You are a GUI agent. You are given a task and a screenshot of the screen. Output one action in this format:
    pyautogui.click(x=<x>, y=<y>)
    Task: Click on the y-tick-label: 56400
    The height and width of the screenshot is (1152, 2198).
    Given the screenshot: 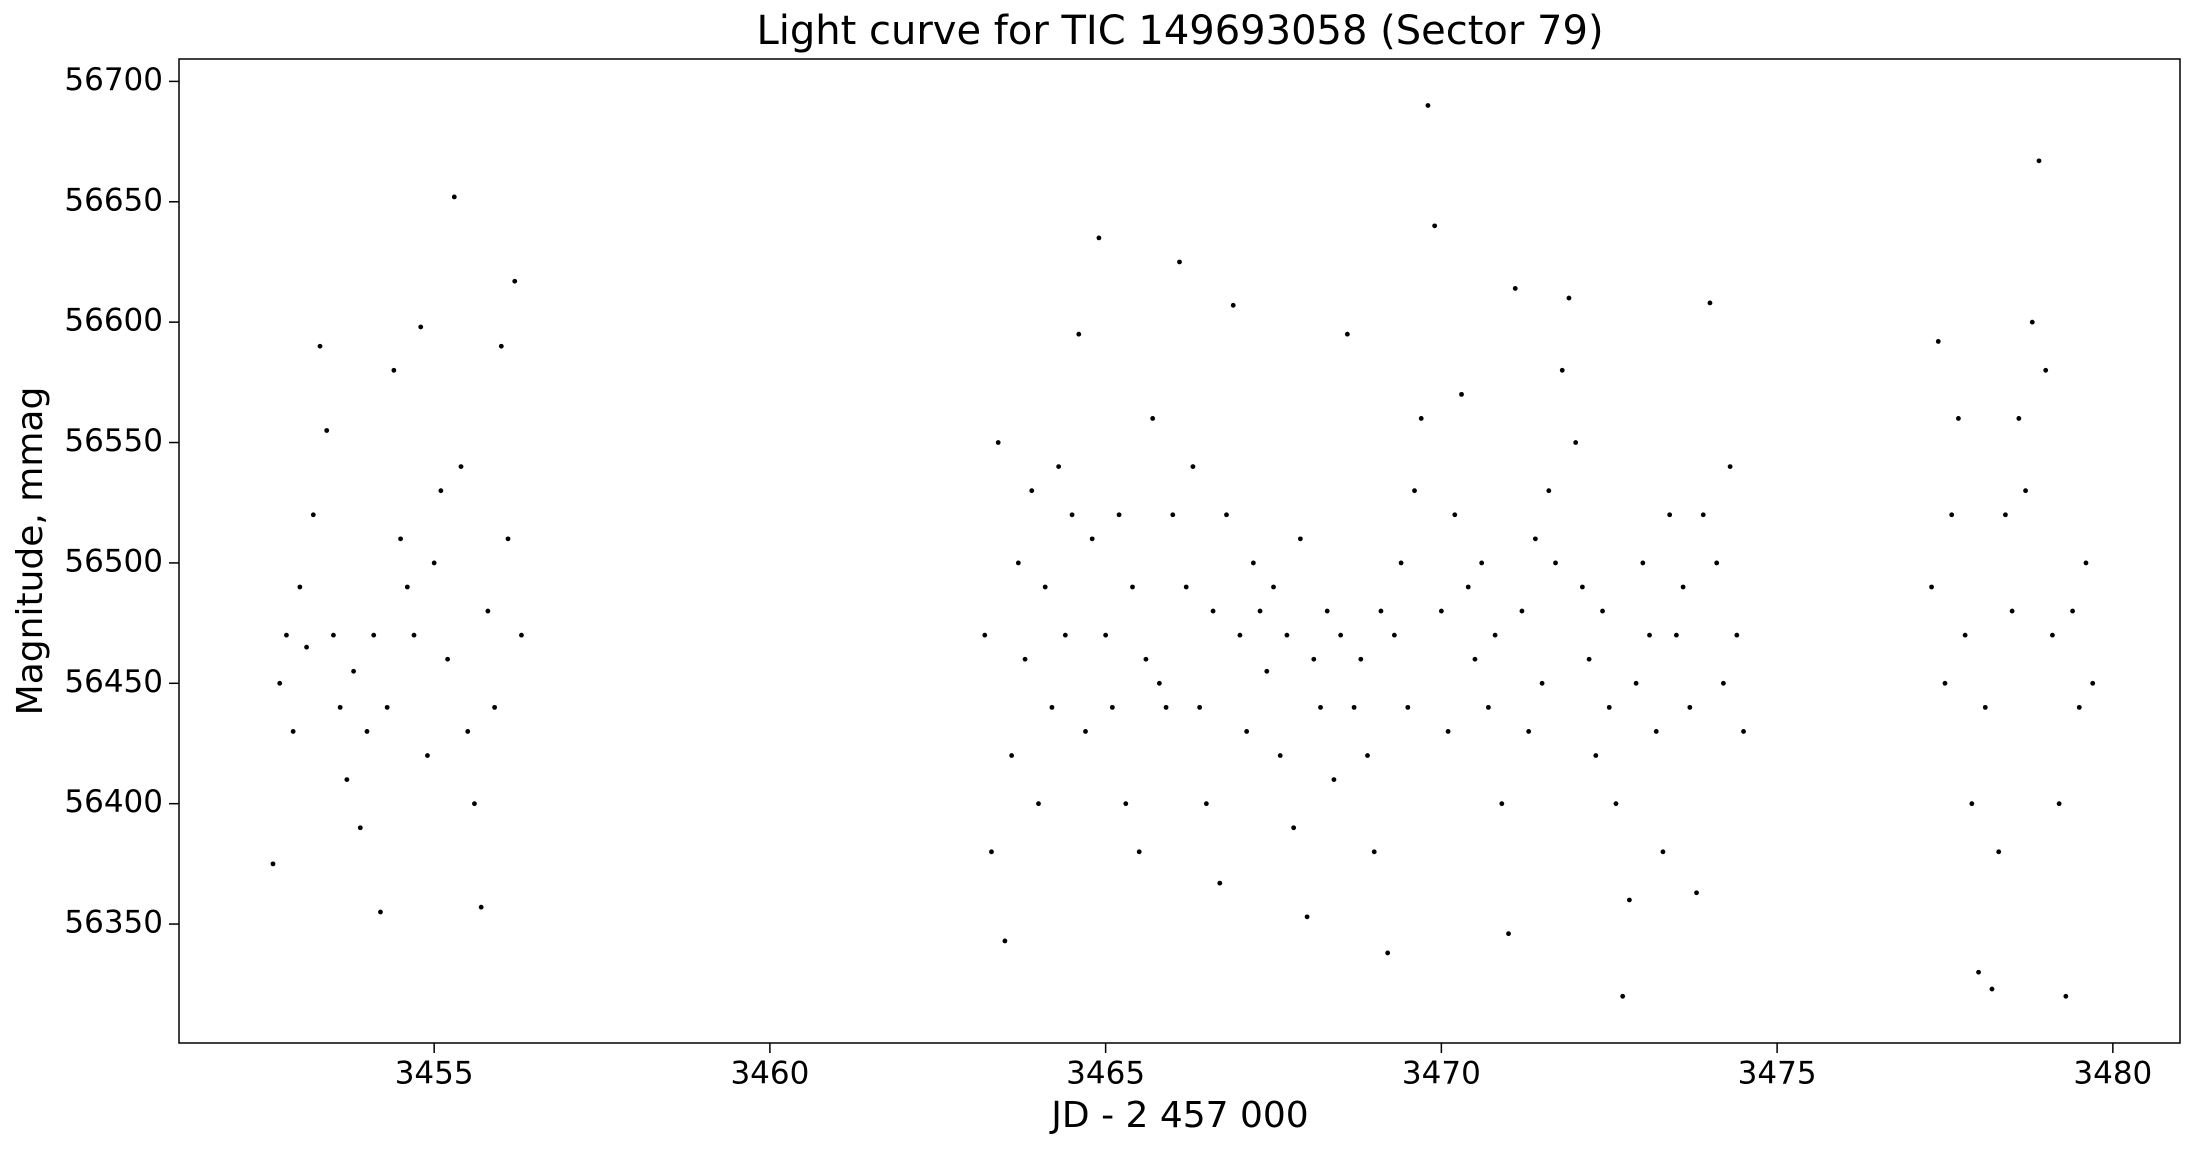 What is the action you would take?
    pyautogui.click(x=113, y=802)
    